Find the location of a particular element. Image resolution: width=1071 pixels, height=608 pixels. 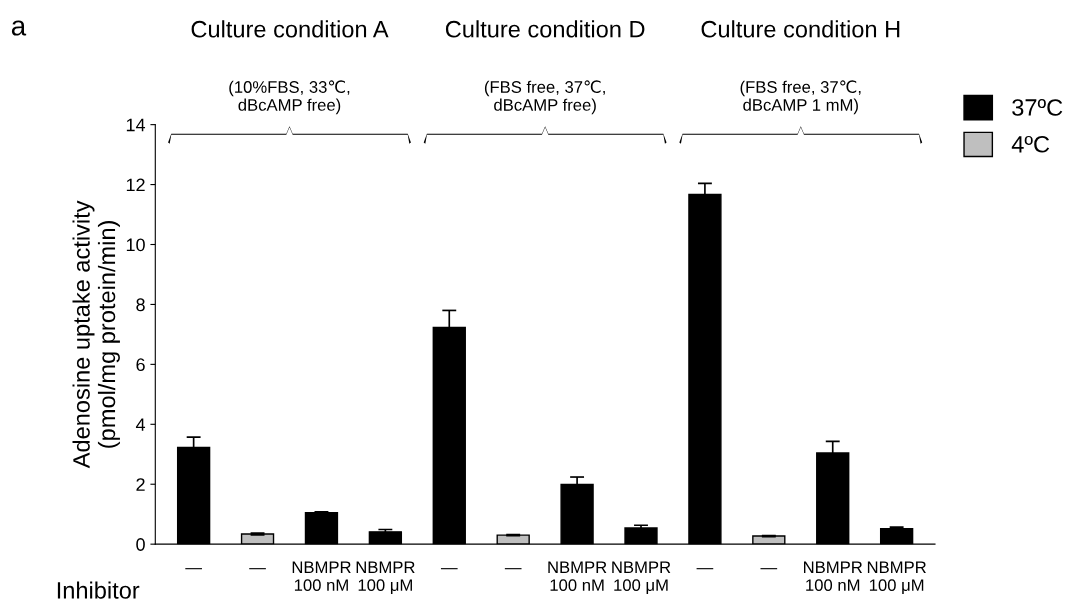

text: Culture condition A is located at coordinates (290, 29).